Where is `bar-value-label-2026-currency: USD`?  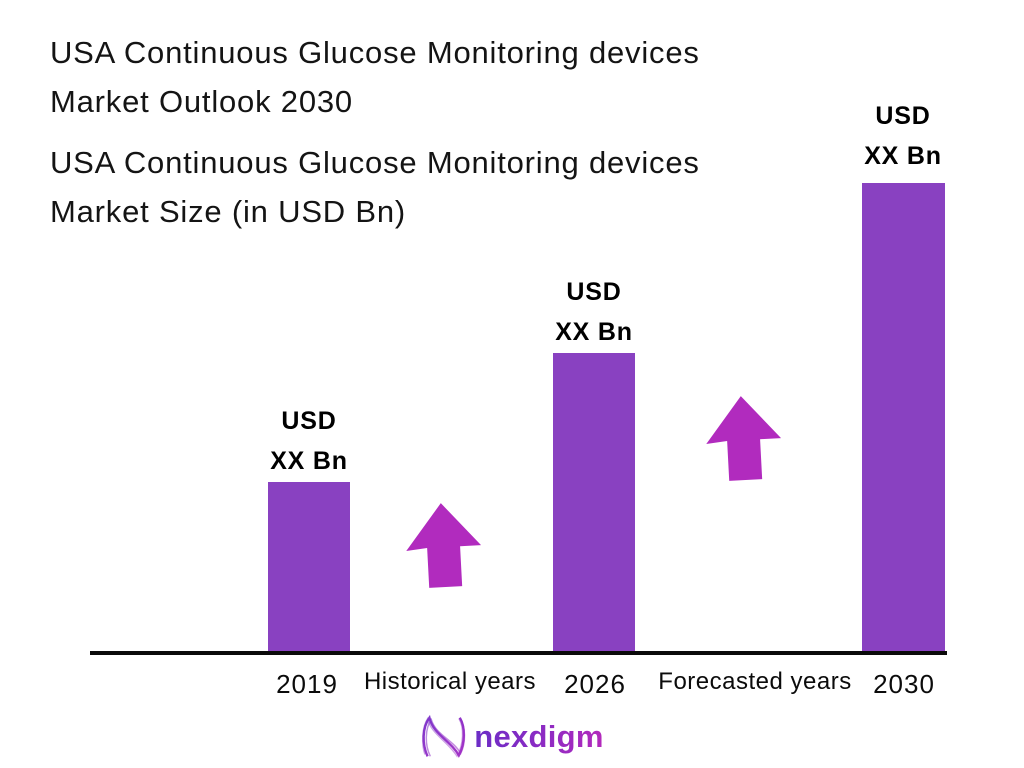 bar-value-label-2026-currency: USD is located at coordinates (594, 292).